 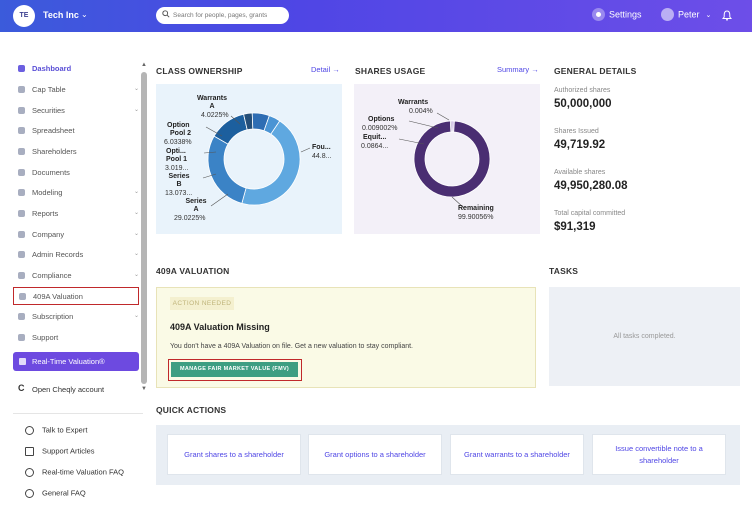 What do you see at coordinates (413, 103) in the screenshot?
I see `chart-label-warrants: Warrants` at bounding box center [413, 103].